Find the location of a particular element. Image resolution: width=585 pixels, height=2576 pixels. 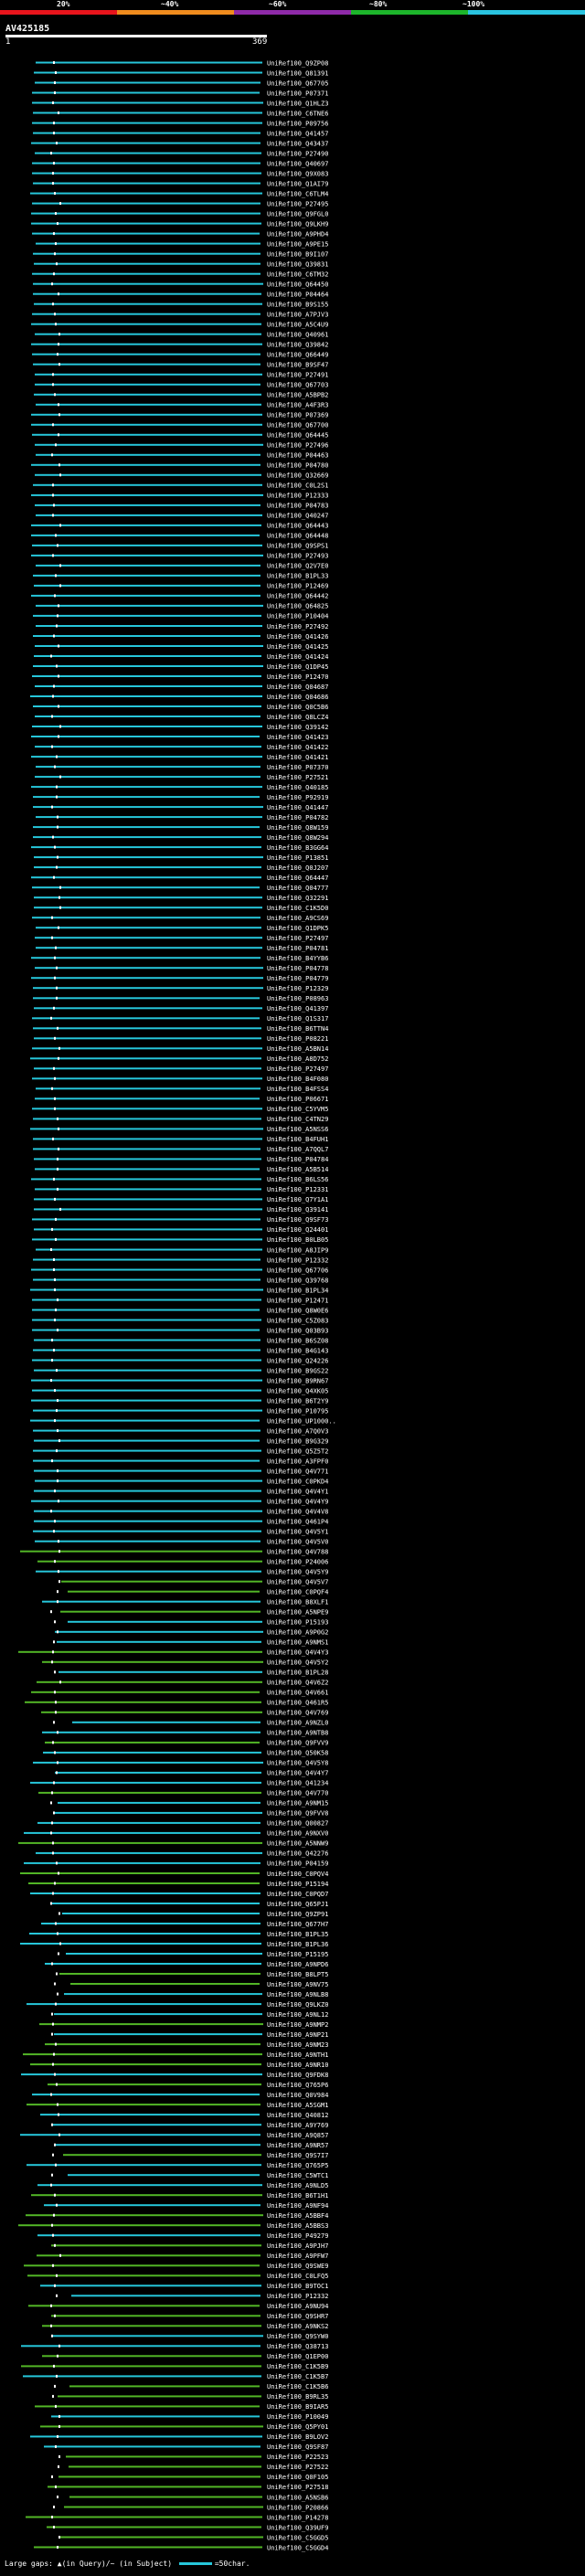

hit-label: UniRef100_B9SF47 is located at coordinates (298, 365).